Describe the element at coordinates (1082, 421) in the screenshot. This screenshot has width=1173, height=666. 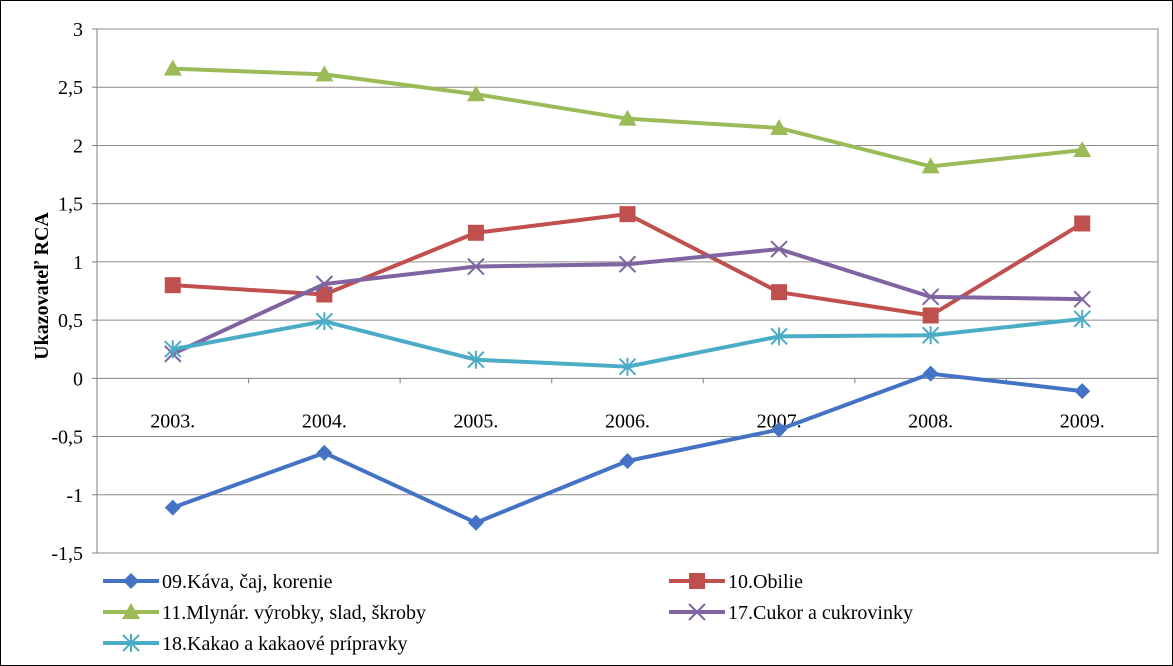
I see `x-tick-label: 2009.` at that location.